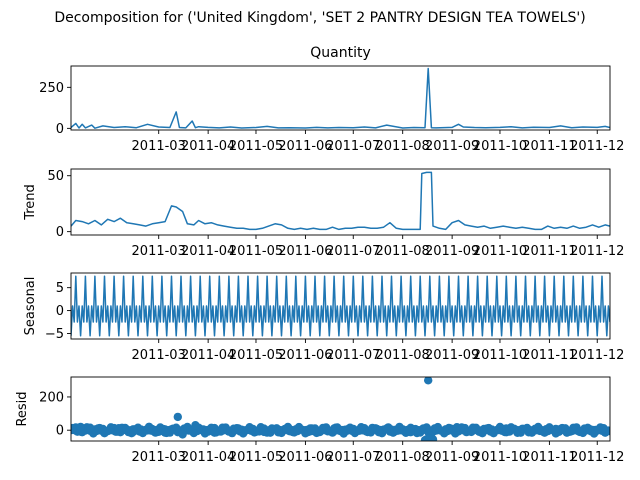 This screenshot has width=640, height=480. What do you see at coordinates (54, 334) in the screenshot?
I see `y-tick-label: −5` at bounding box center [54, 334].